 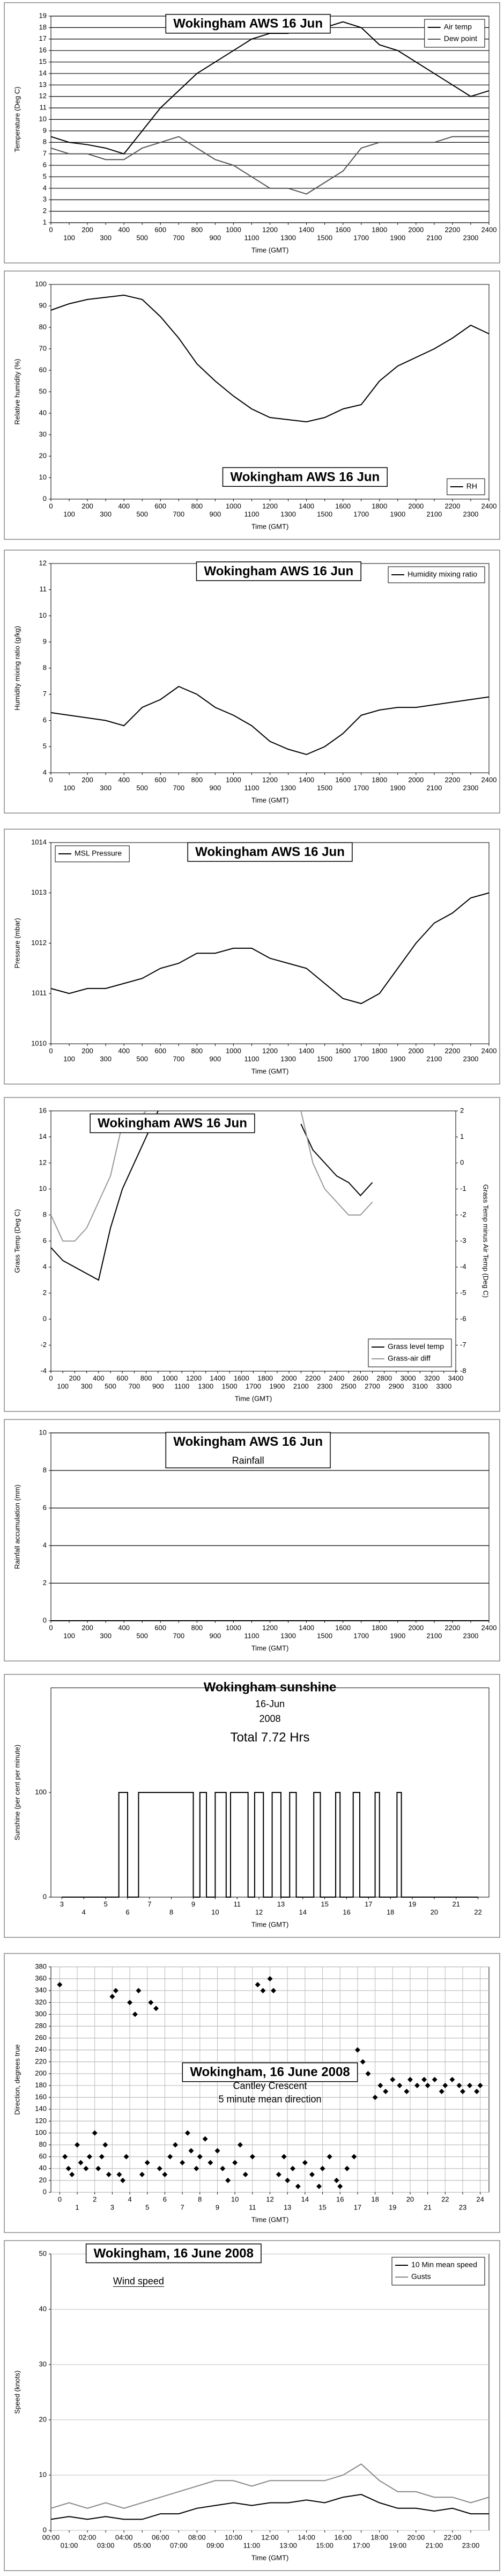 What do you see at coordinates (444, 2264) in the screenshot?
I see `legend-label: 10 Min mean speed` at bounding box center [444, 2264].